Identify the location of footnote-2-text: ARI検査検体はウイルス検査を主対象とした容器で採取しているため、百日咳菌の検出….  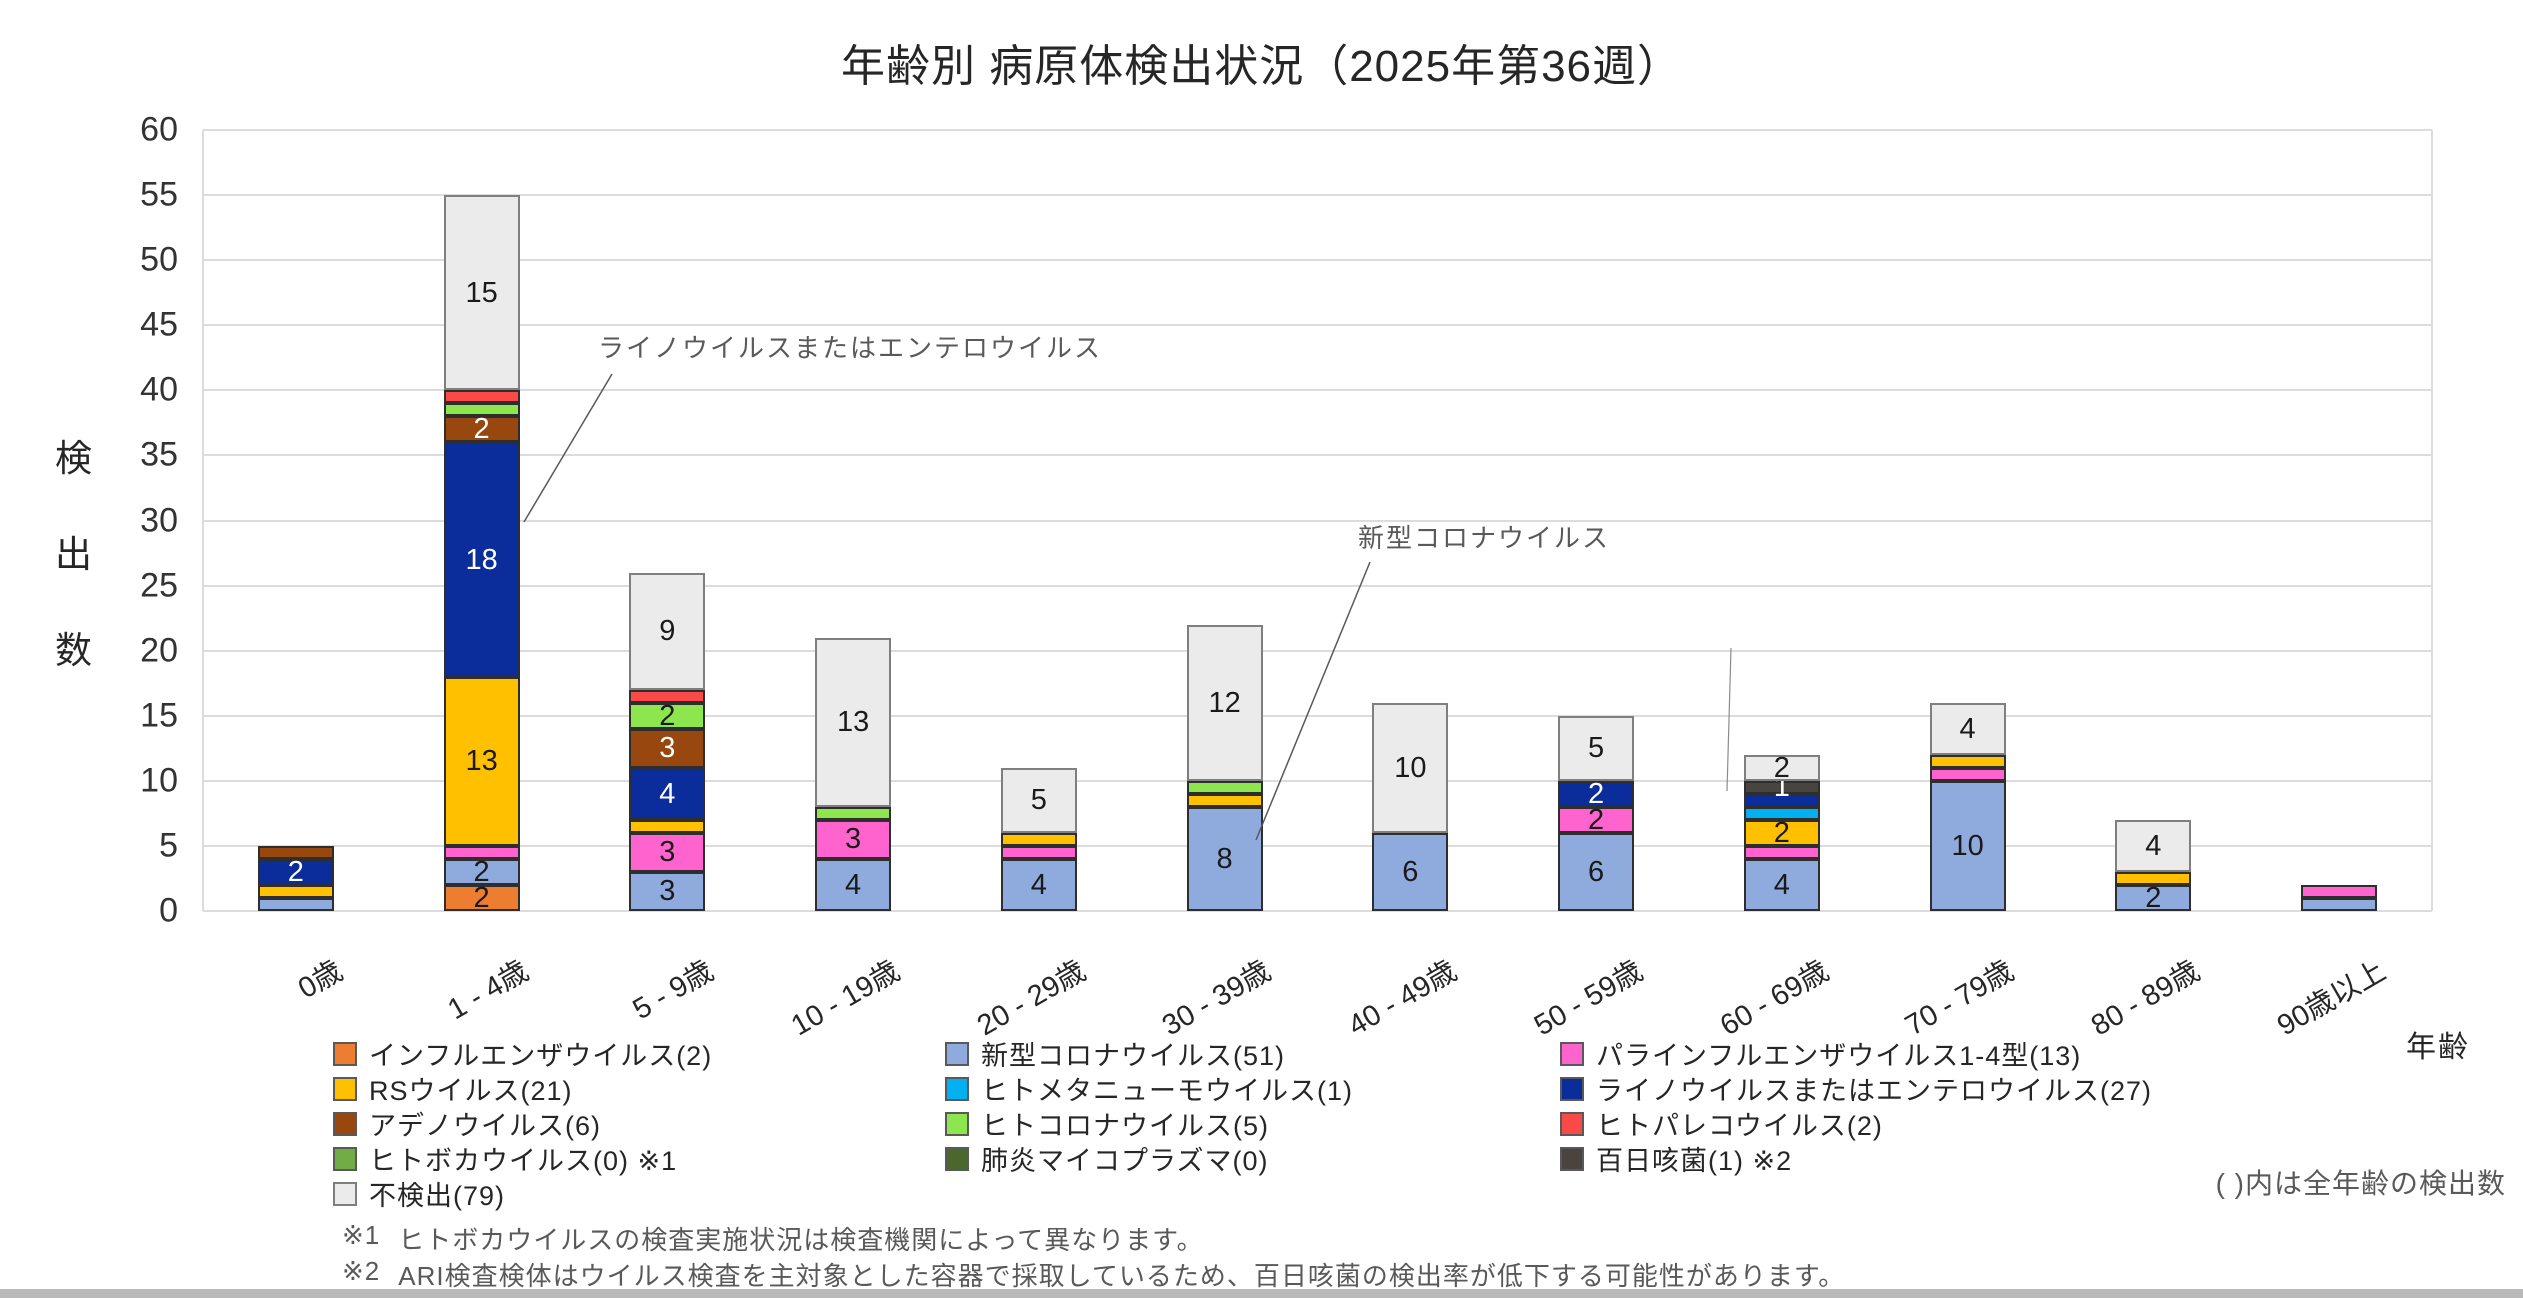
(1122, 1276).